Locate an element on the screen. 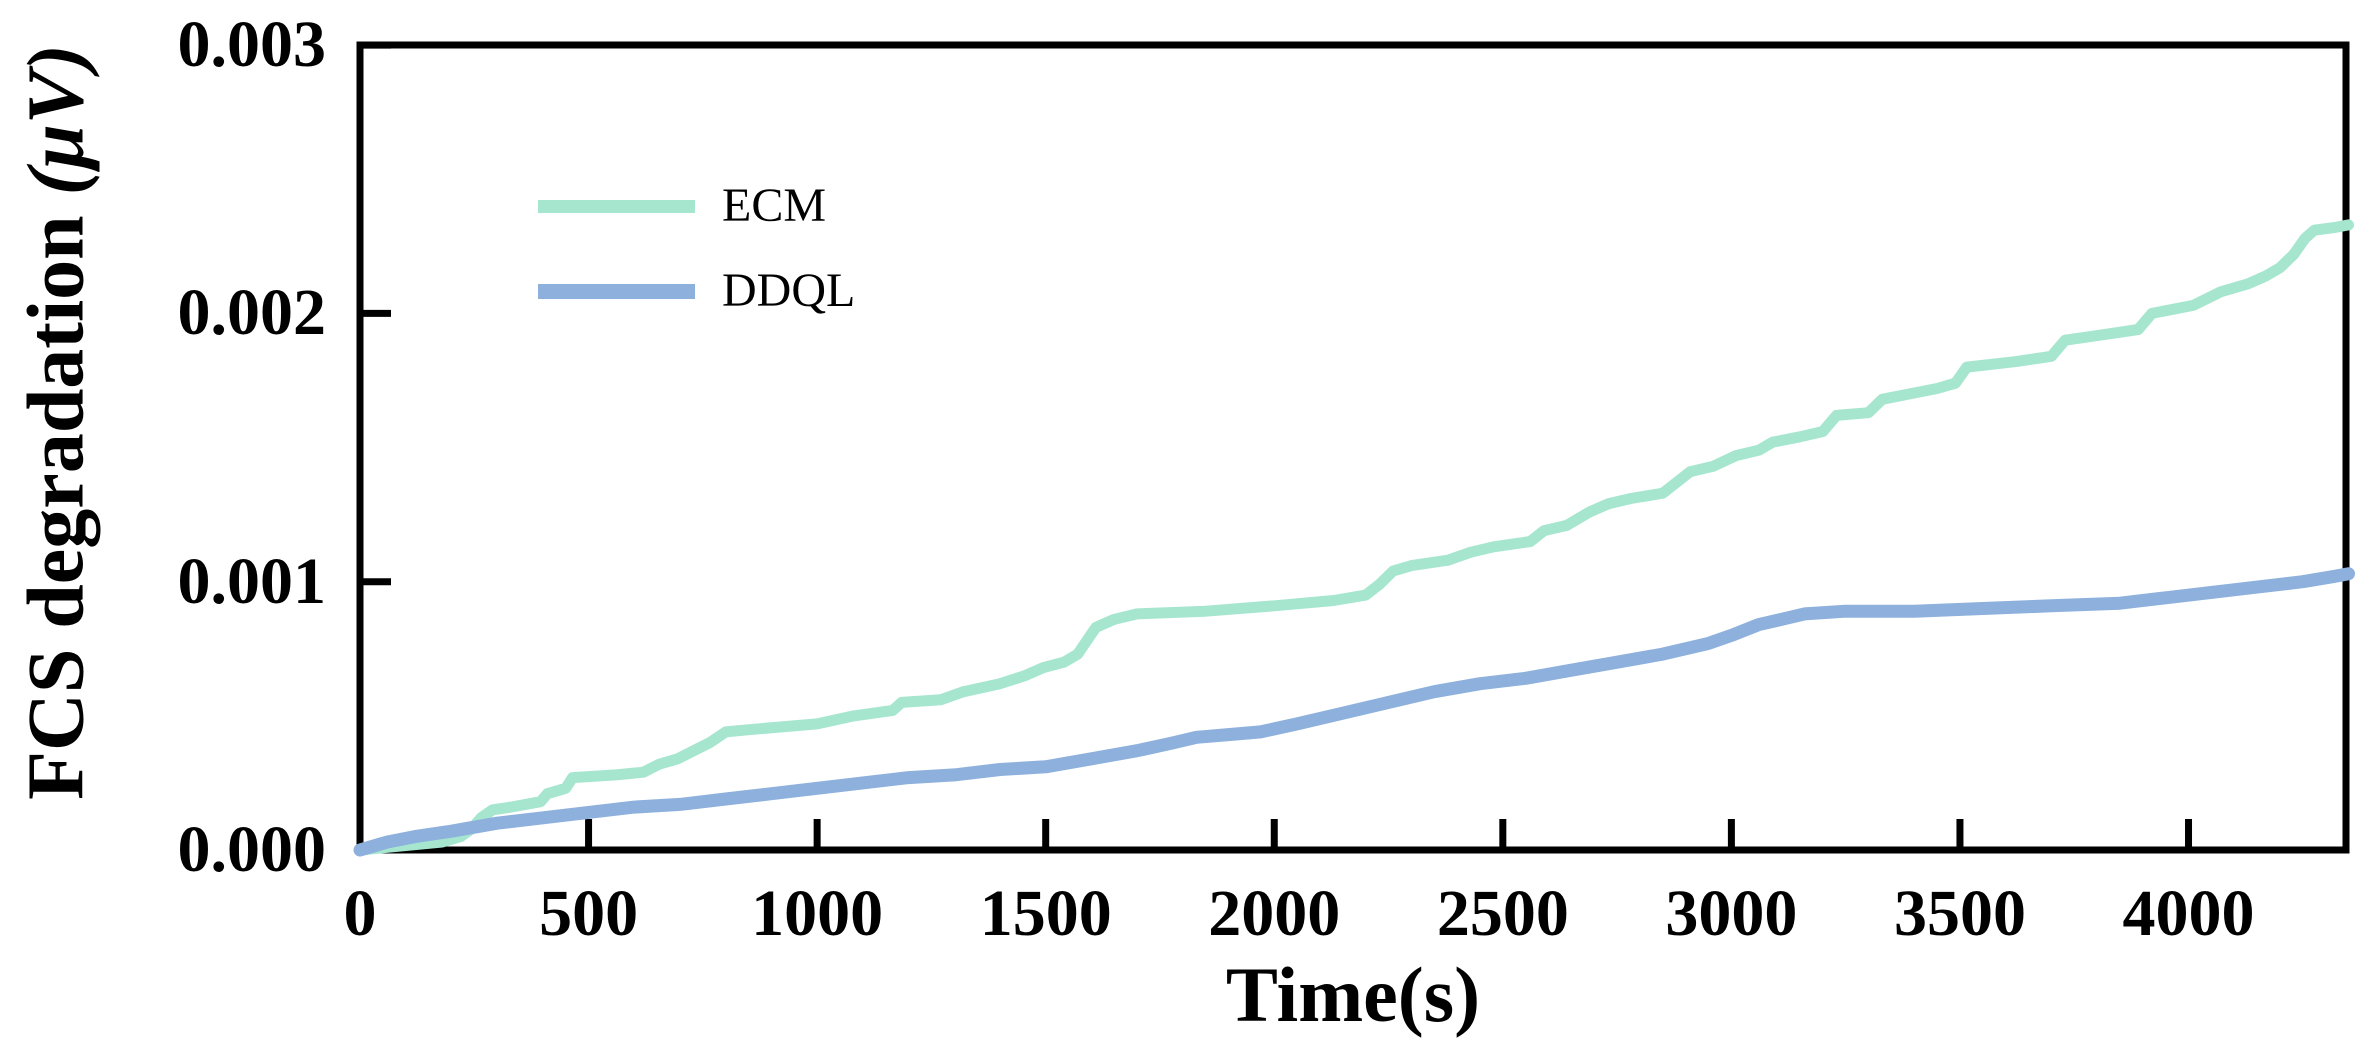  x-tick-label: 2000 is located at coordinates (1274, 913).